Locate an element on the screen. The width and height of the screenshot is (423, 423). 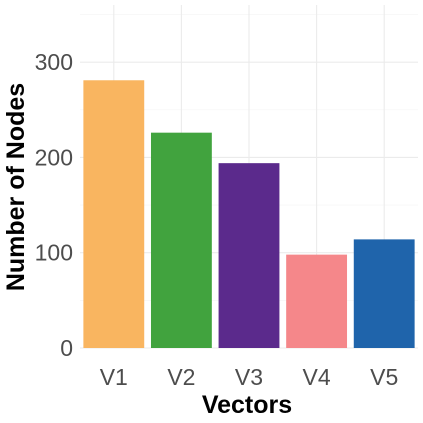
y-tick-label: 0 is located at coordinates (66, 348).